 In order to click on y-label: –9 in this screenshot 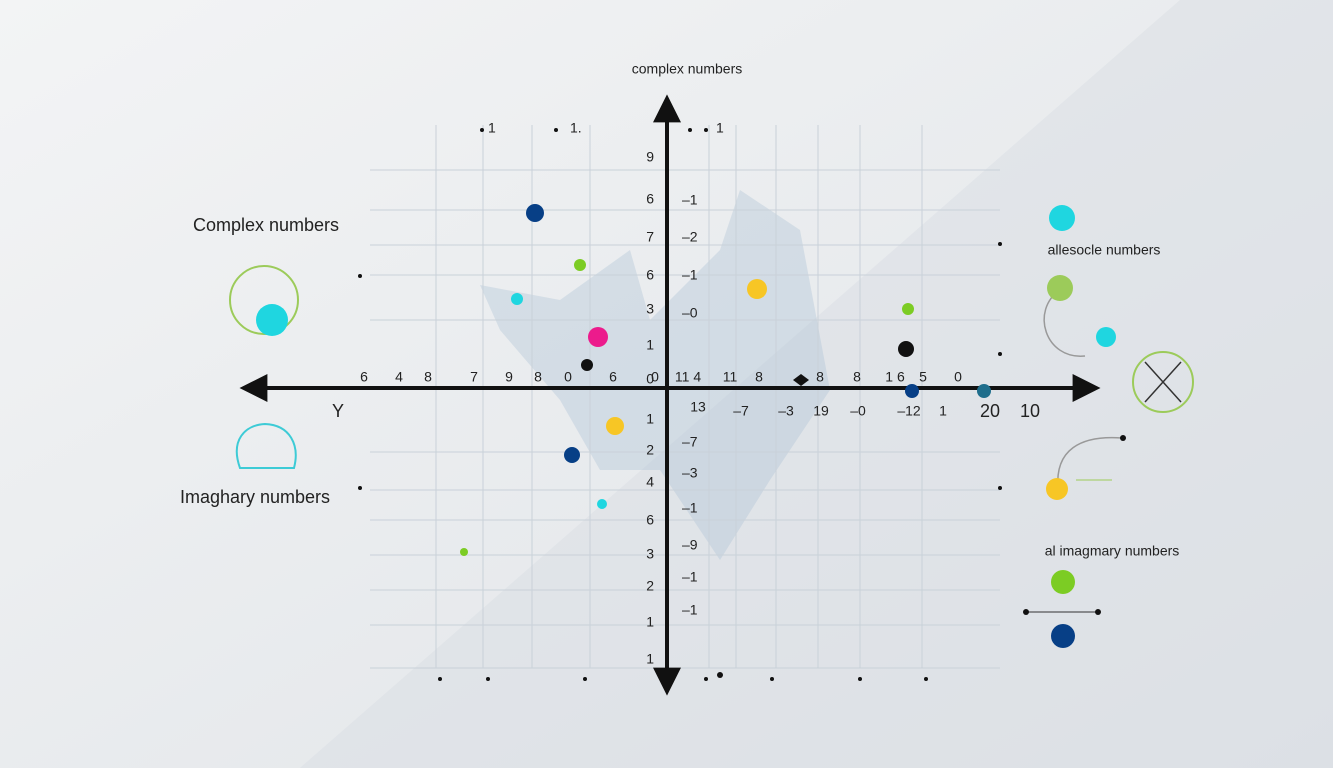, I will do `click(690, 545)`.